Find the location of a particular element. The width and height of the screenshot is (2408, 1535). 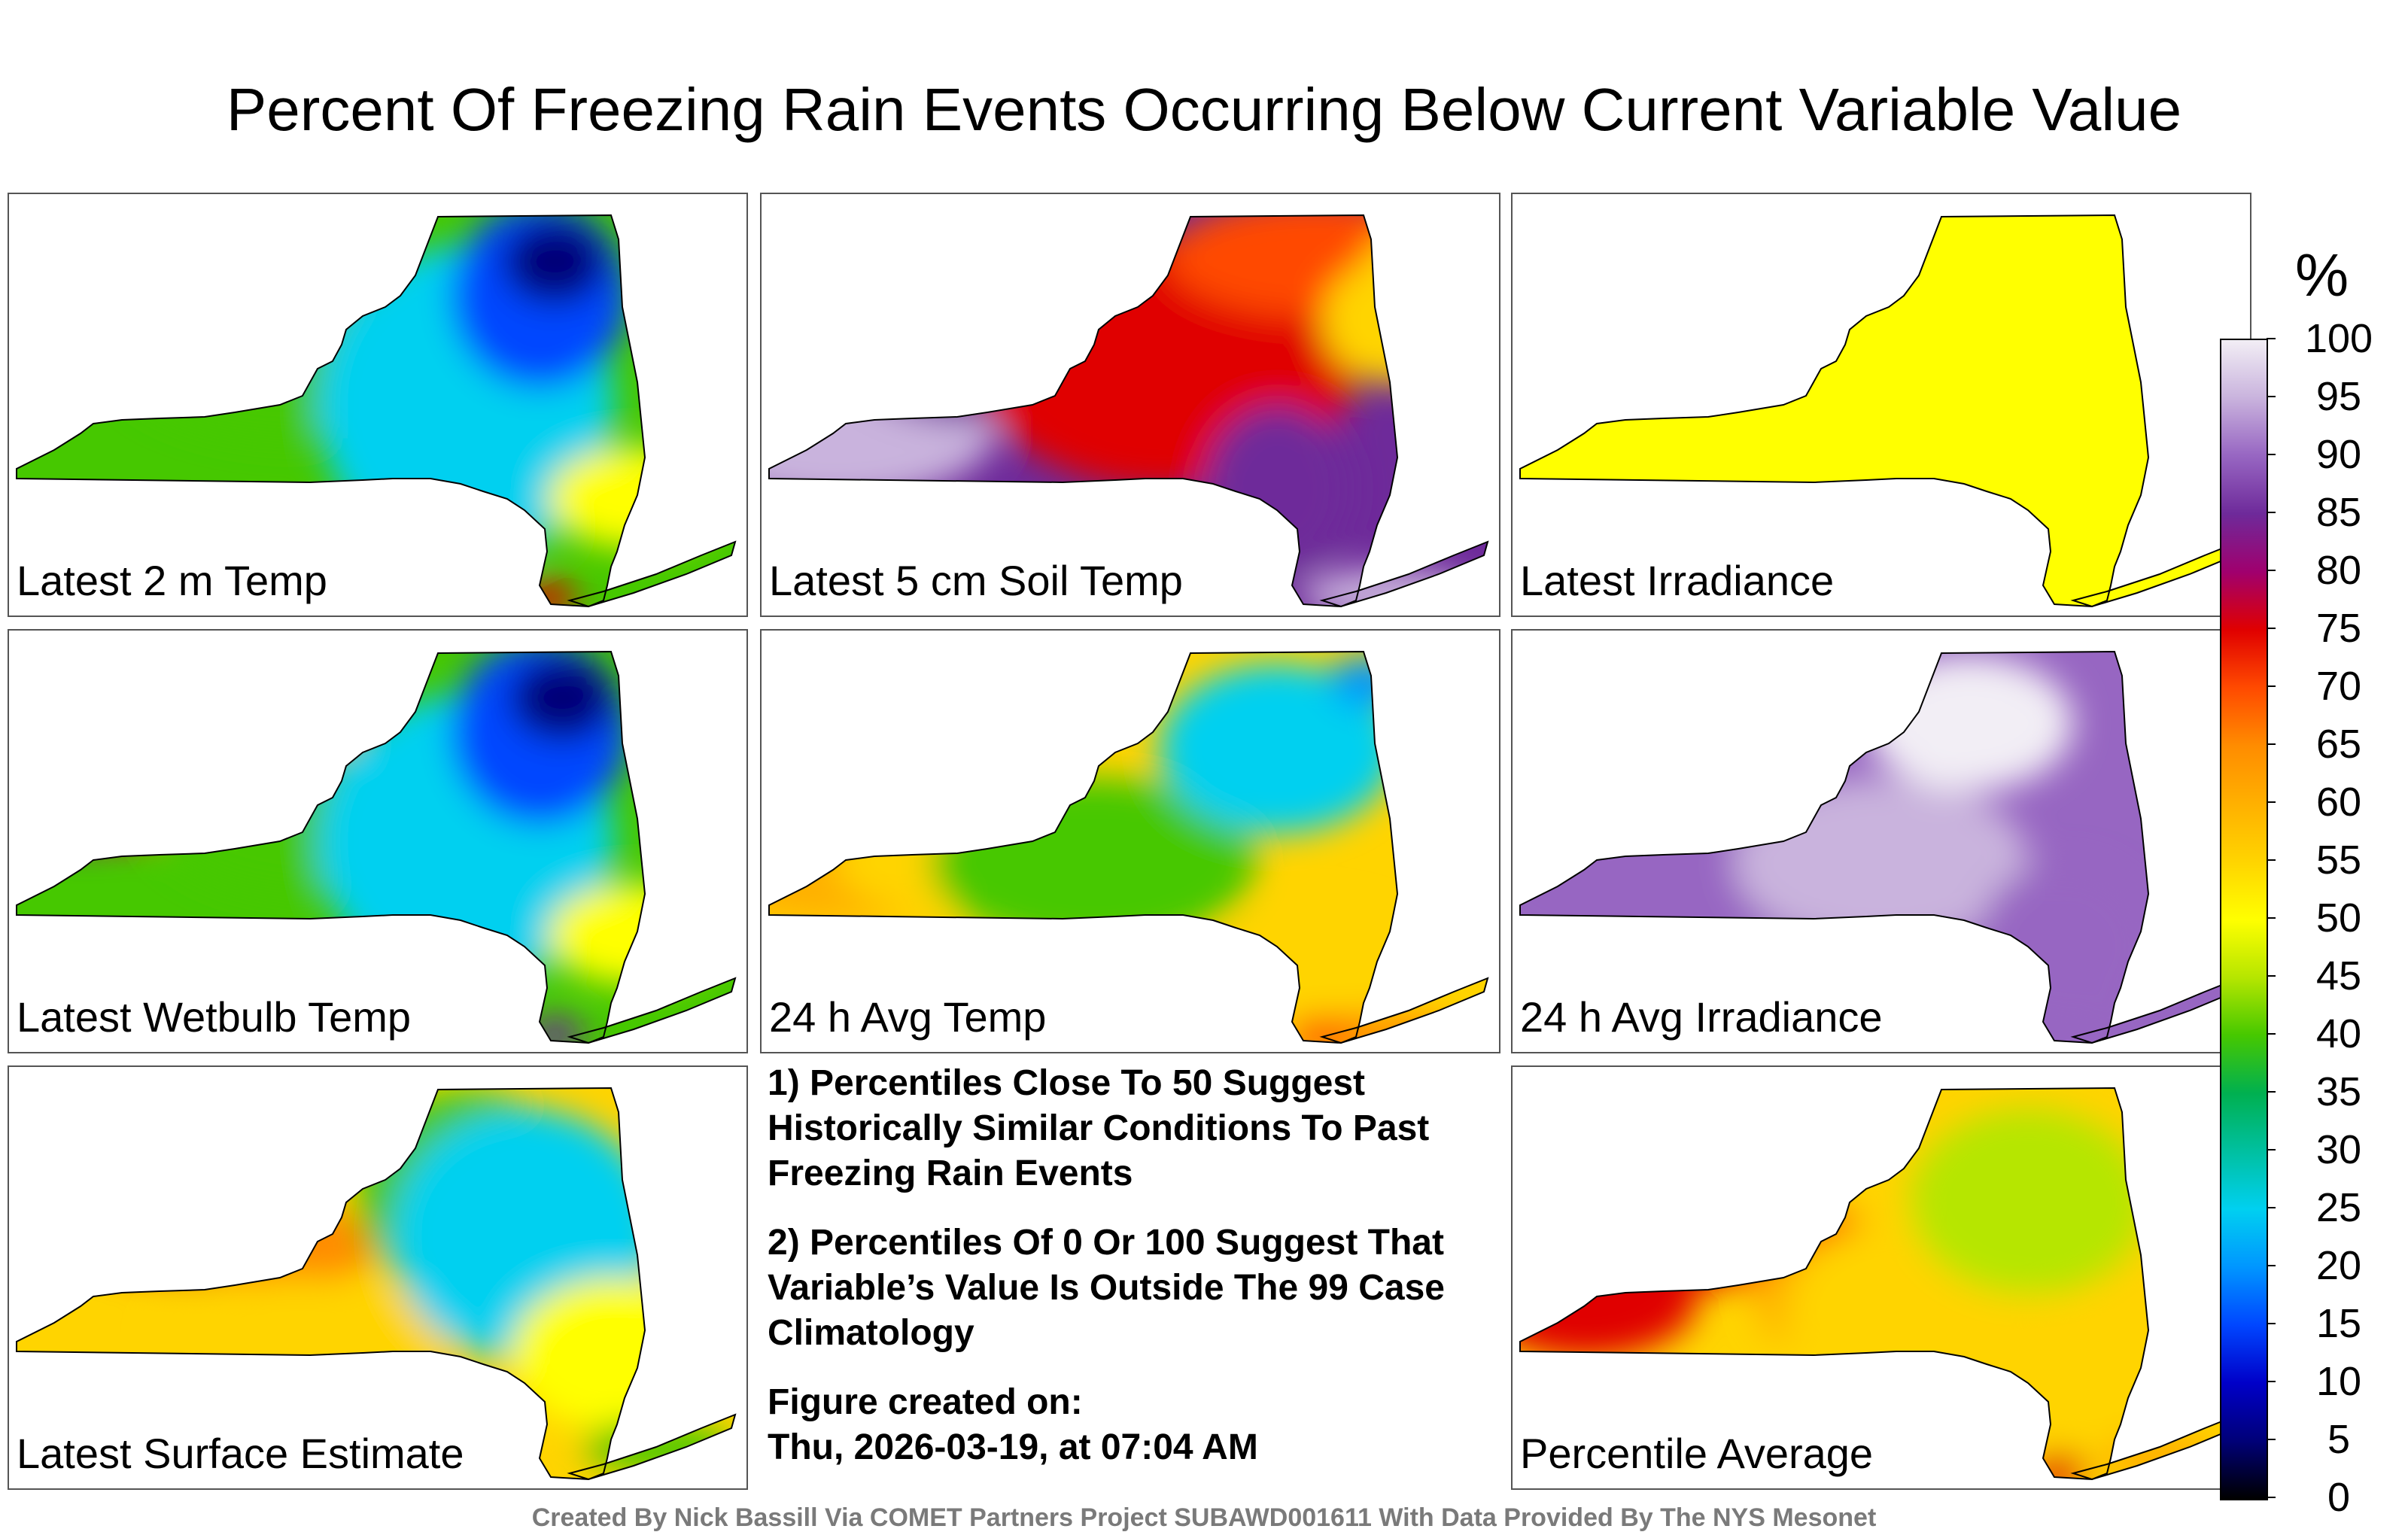

created-date: Thu, 2026-03-19, at 07:04 AM is located at coordinates (1013, 1447).